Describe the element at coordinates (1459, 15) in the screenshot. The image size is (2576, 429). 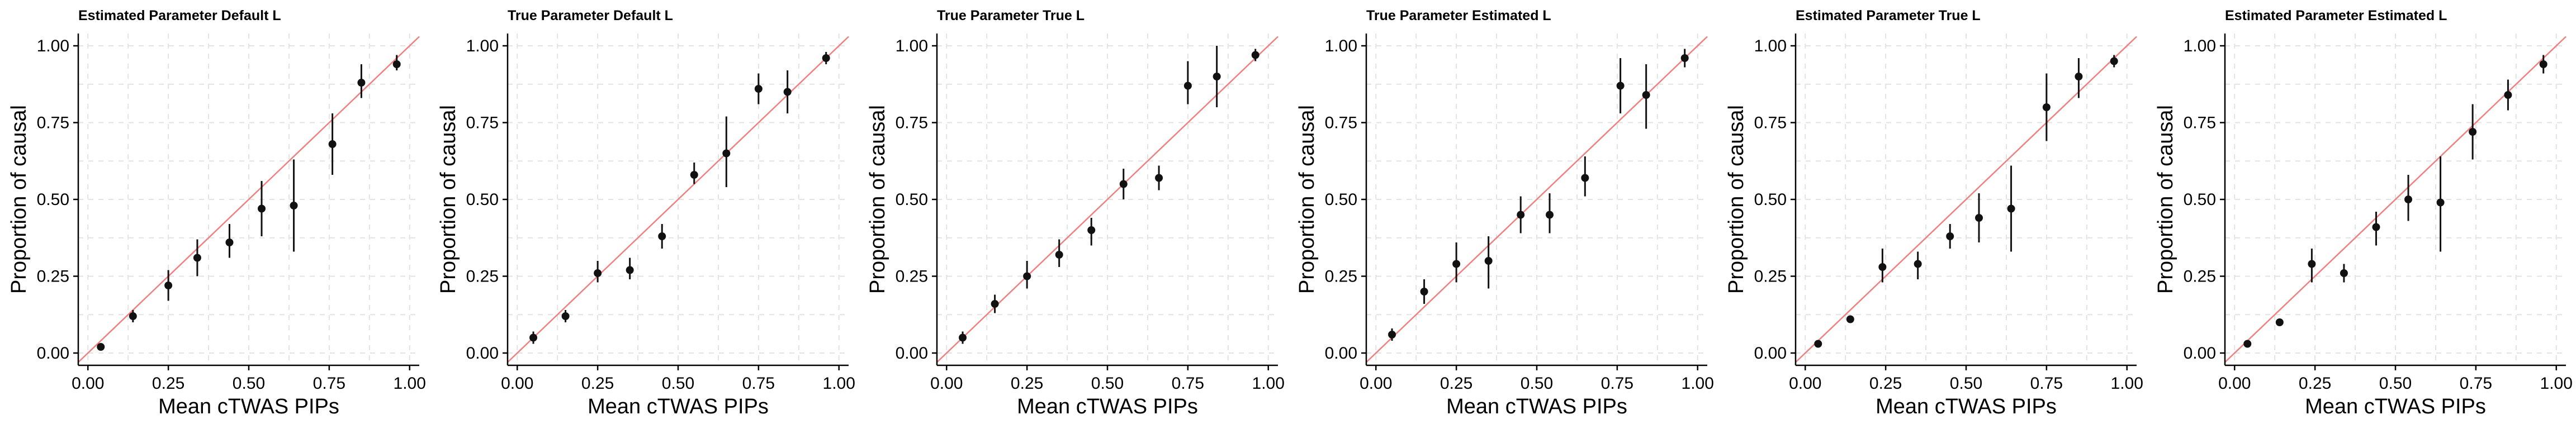
I see `panel-title: True Parameter Estimated L` at that location.